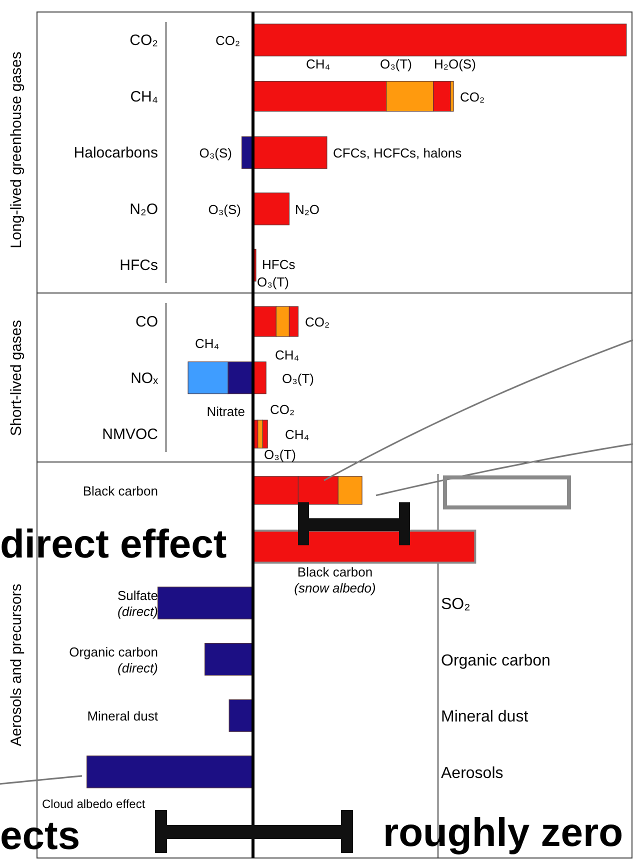 The width and height of the screenshot is (633, 862). I want to click on text: Short-lived gases, so click(16, 378).